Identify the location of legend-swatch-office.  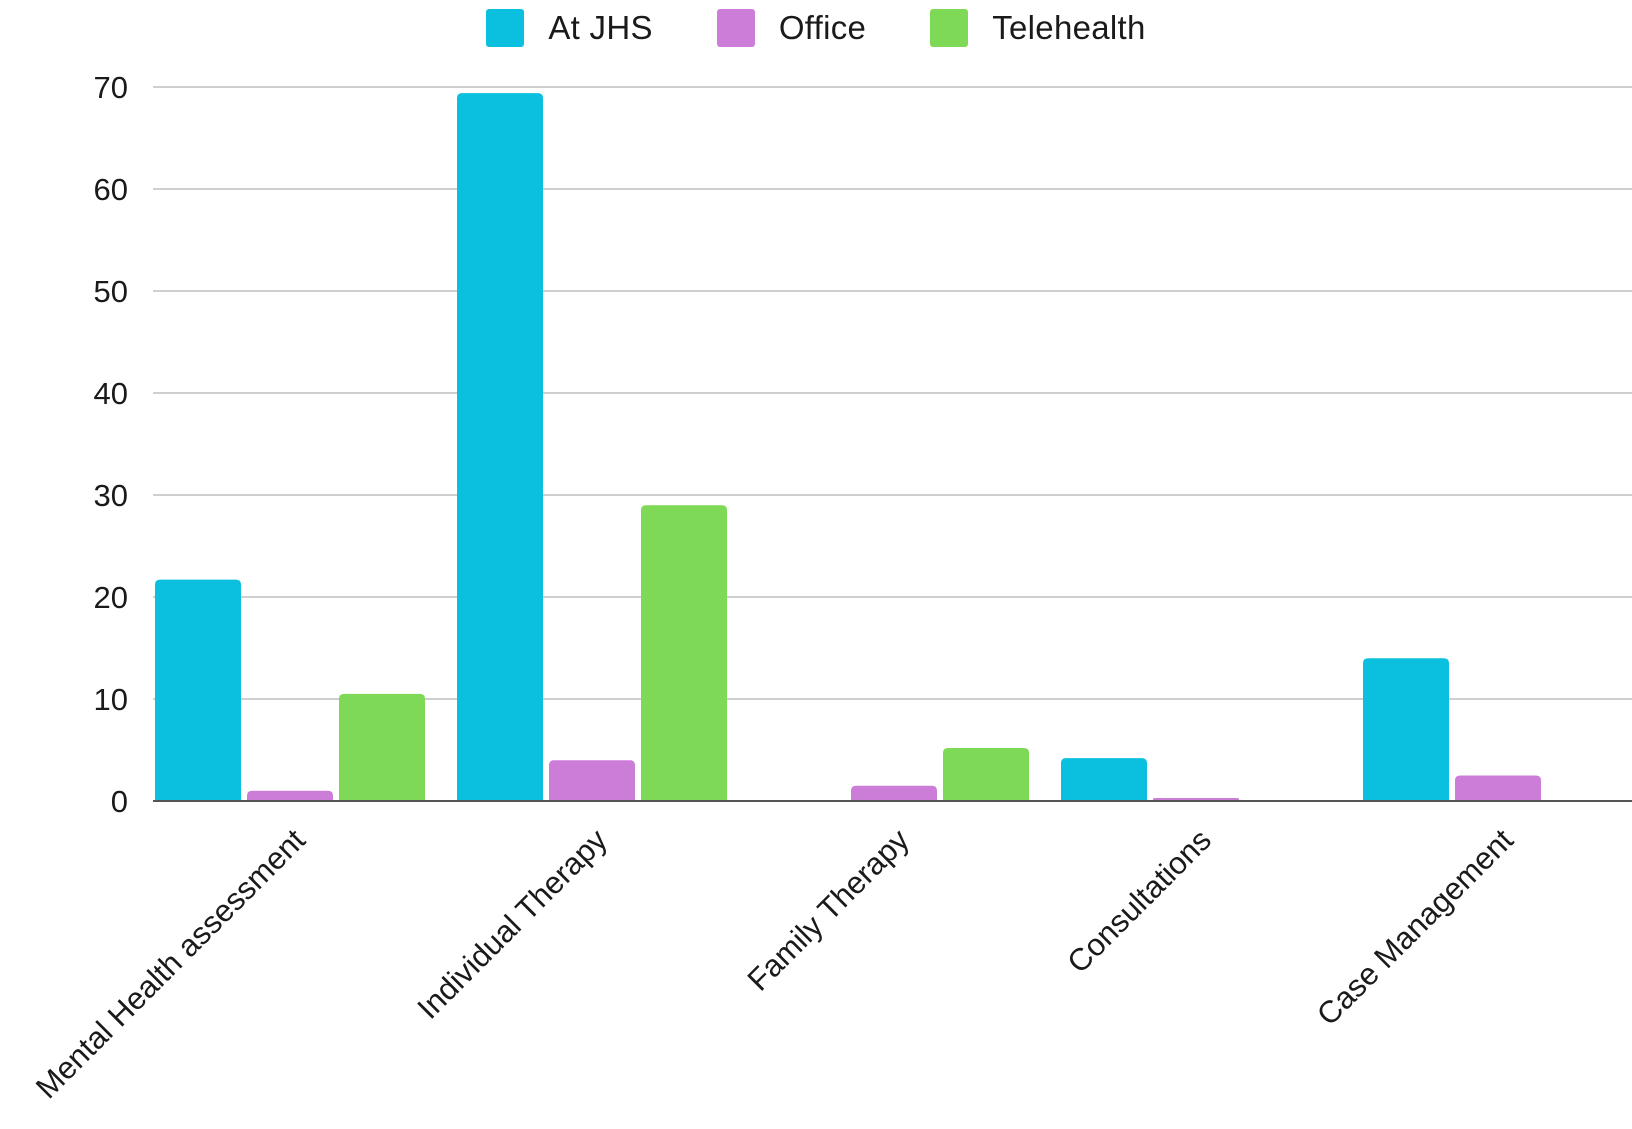
(735, 28).